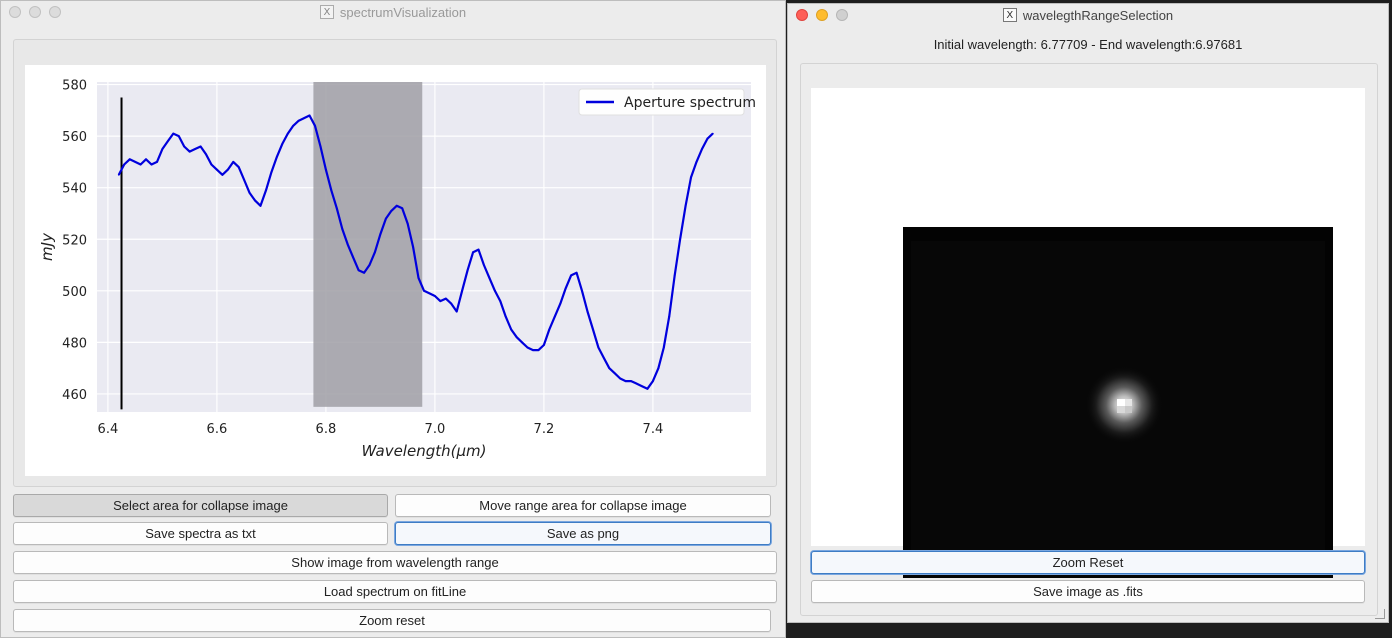 The image size is (1392, 638). I want to click on save-txt-button: Save spectra as txt, so click(200, 533).